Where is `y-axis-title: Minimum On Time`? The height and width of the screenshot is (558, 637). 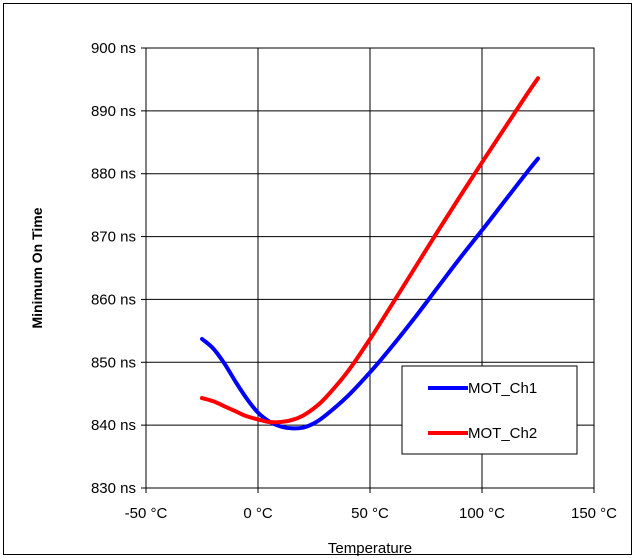 y-axis-title: Minimum On Time is located at coordinates (37, 267).